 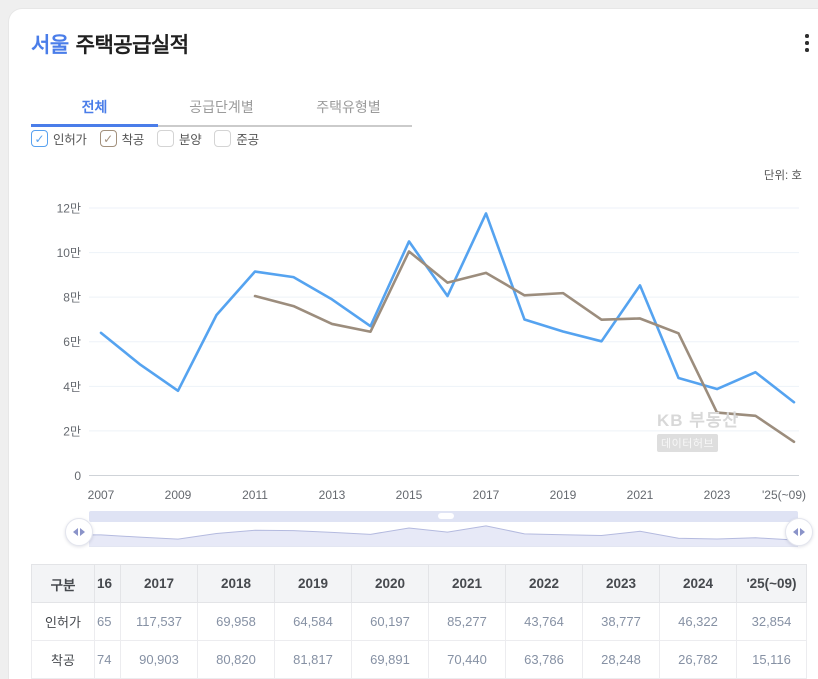 I want to click on y-tick-label: 10만, so click(x=69, y=253).